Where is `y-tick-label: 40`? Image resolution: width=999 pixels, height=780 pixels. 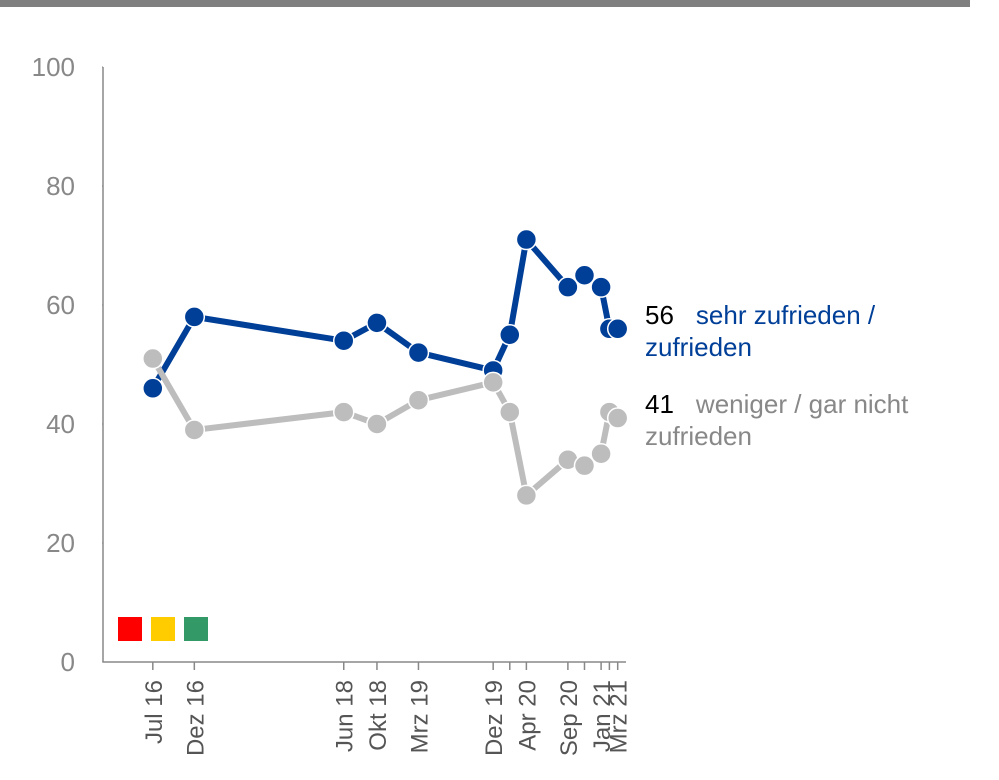 y-tick-label: 40 is located at coordinates (60, 424).